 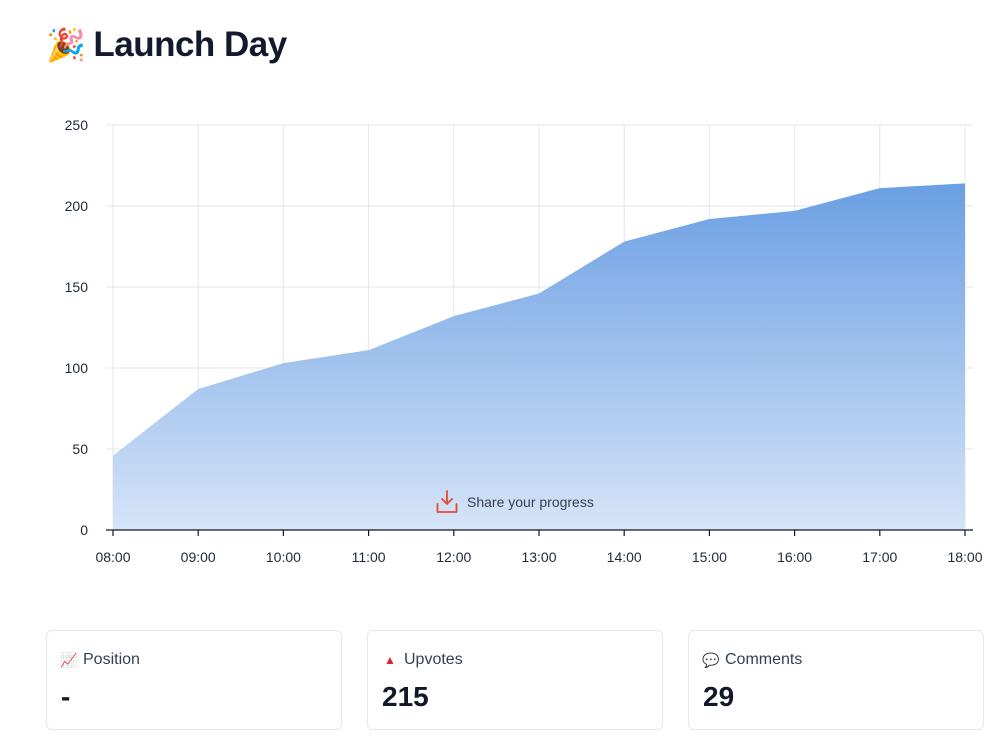 What do you see at coordinates (198, 557) in the screenshot?
I see `x-tick-label: 09:00` at bounding box center [198, 557].